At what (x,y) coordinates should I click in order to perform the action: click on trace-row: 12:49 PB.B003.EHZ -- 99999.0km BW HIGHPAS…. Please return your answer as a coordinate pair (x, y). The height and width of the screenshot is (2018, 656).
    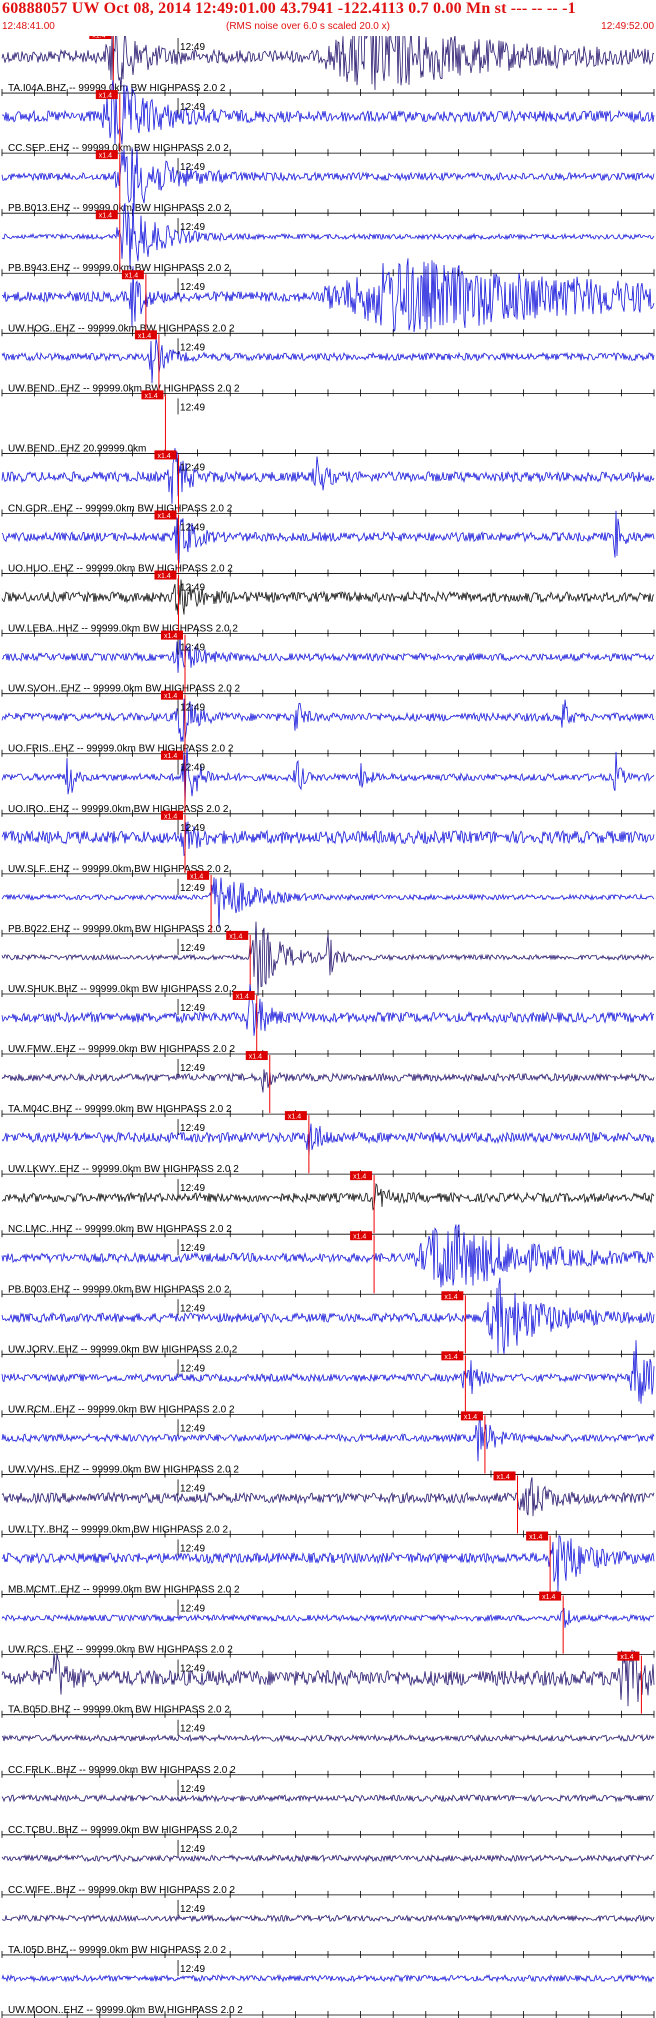
    Looking at the image, I should click on (328, 1261).